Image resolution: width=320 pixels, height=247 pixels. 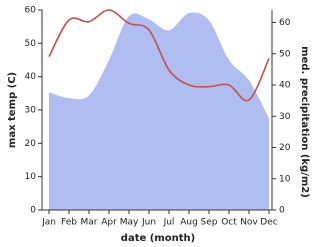 I want to click on y-tick-label: 30, so click(x=31, y=111).